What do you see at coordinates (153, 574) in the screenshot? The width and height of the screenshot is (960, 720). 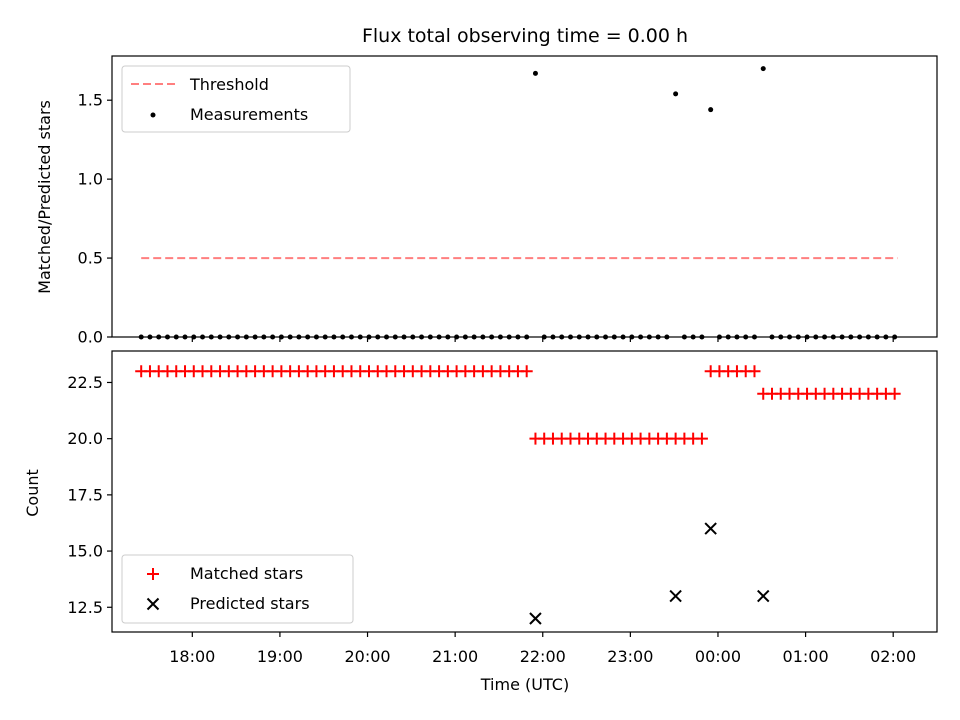 I see `matched-stars-legend-swatch` at bounding box center [153, 574].